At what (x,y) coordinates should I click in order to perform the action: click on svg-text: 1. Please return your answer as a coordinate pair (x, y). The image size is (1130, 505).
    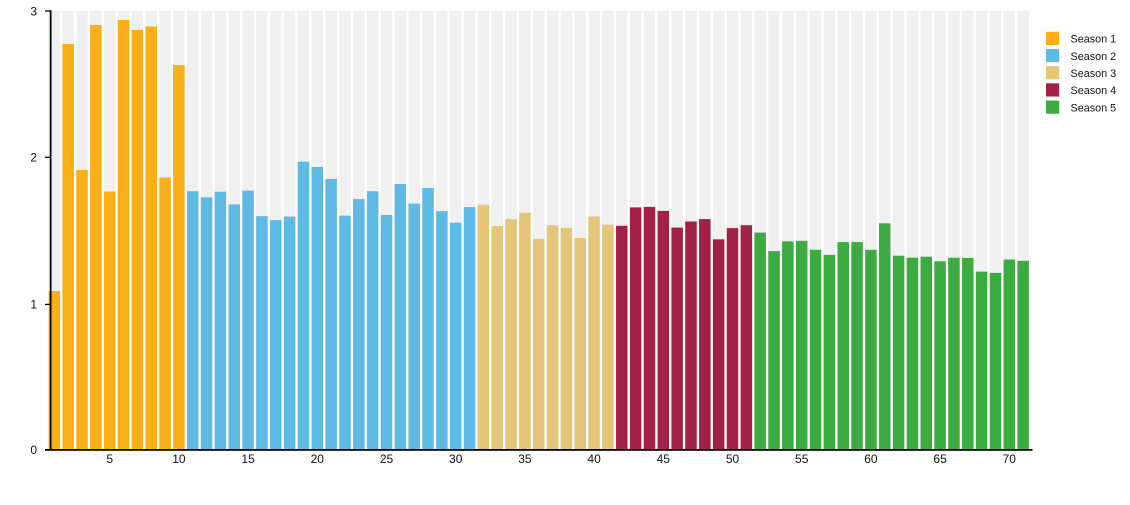
    Looking at the image, I should click on (33, 305).